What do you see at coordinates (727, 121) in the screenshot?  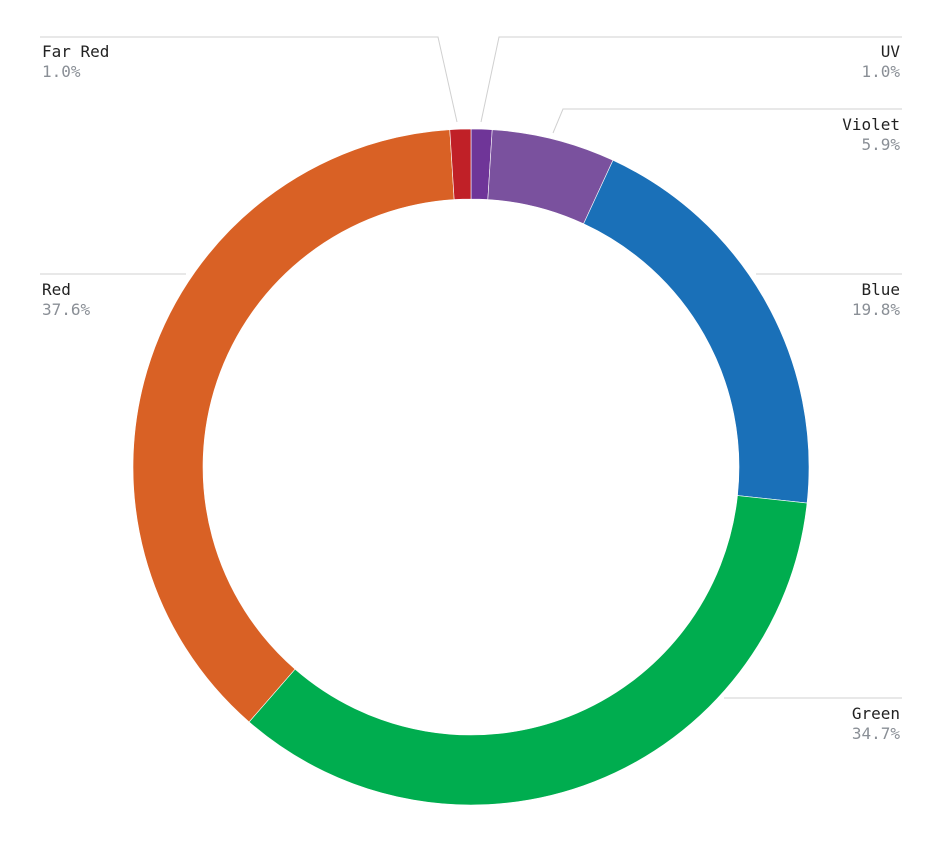 I see `leader-line-violet` at bounding box center [727, 121].